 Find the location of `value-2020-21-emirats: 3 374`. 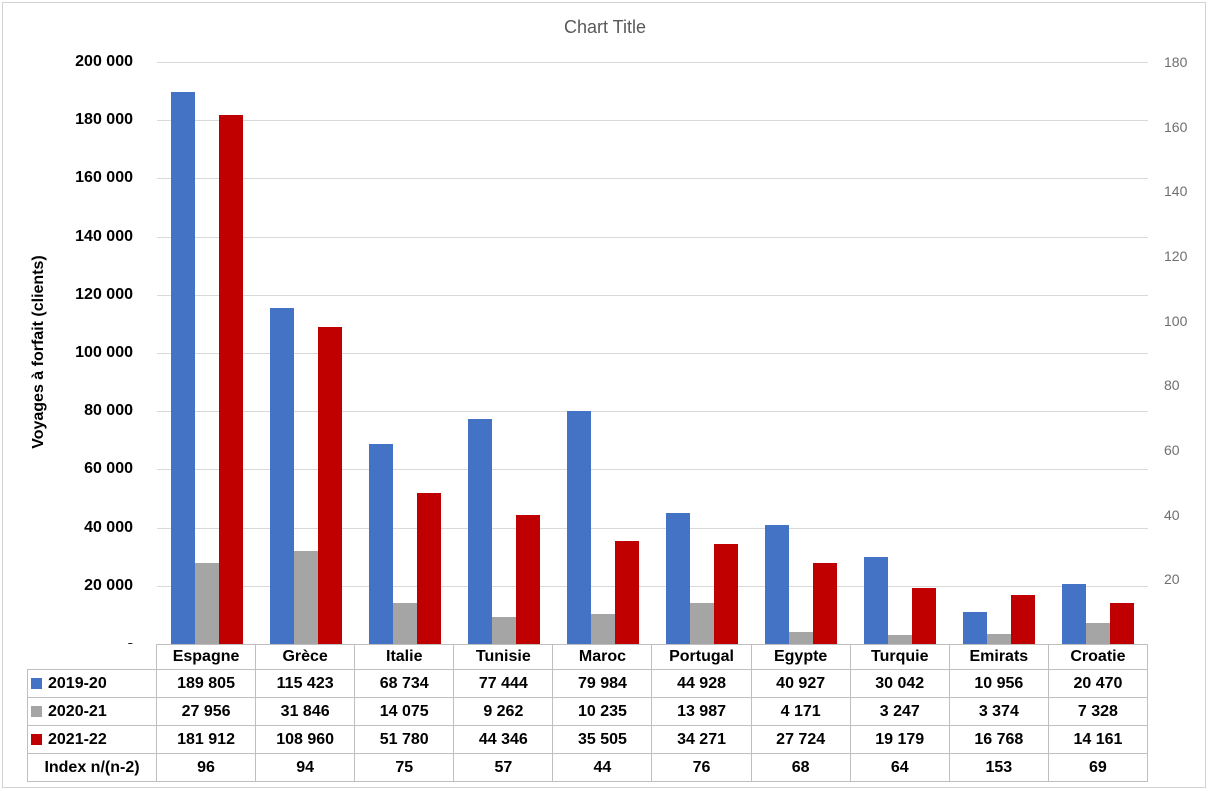

value-2020-21-emirats: 3 374 is located at coordinates (999, 712).